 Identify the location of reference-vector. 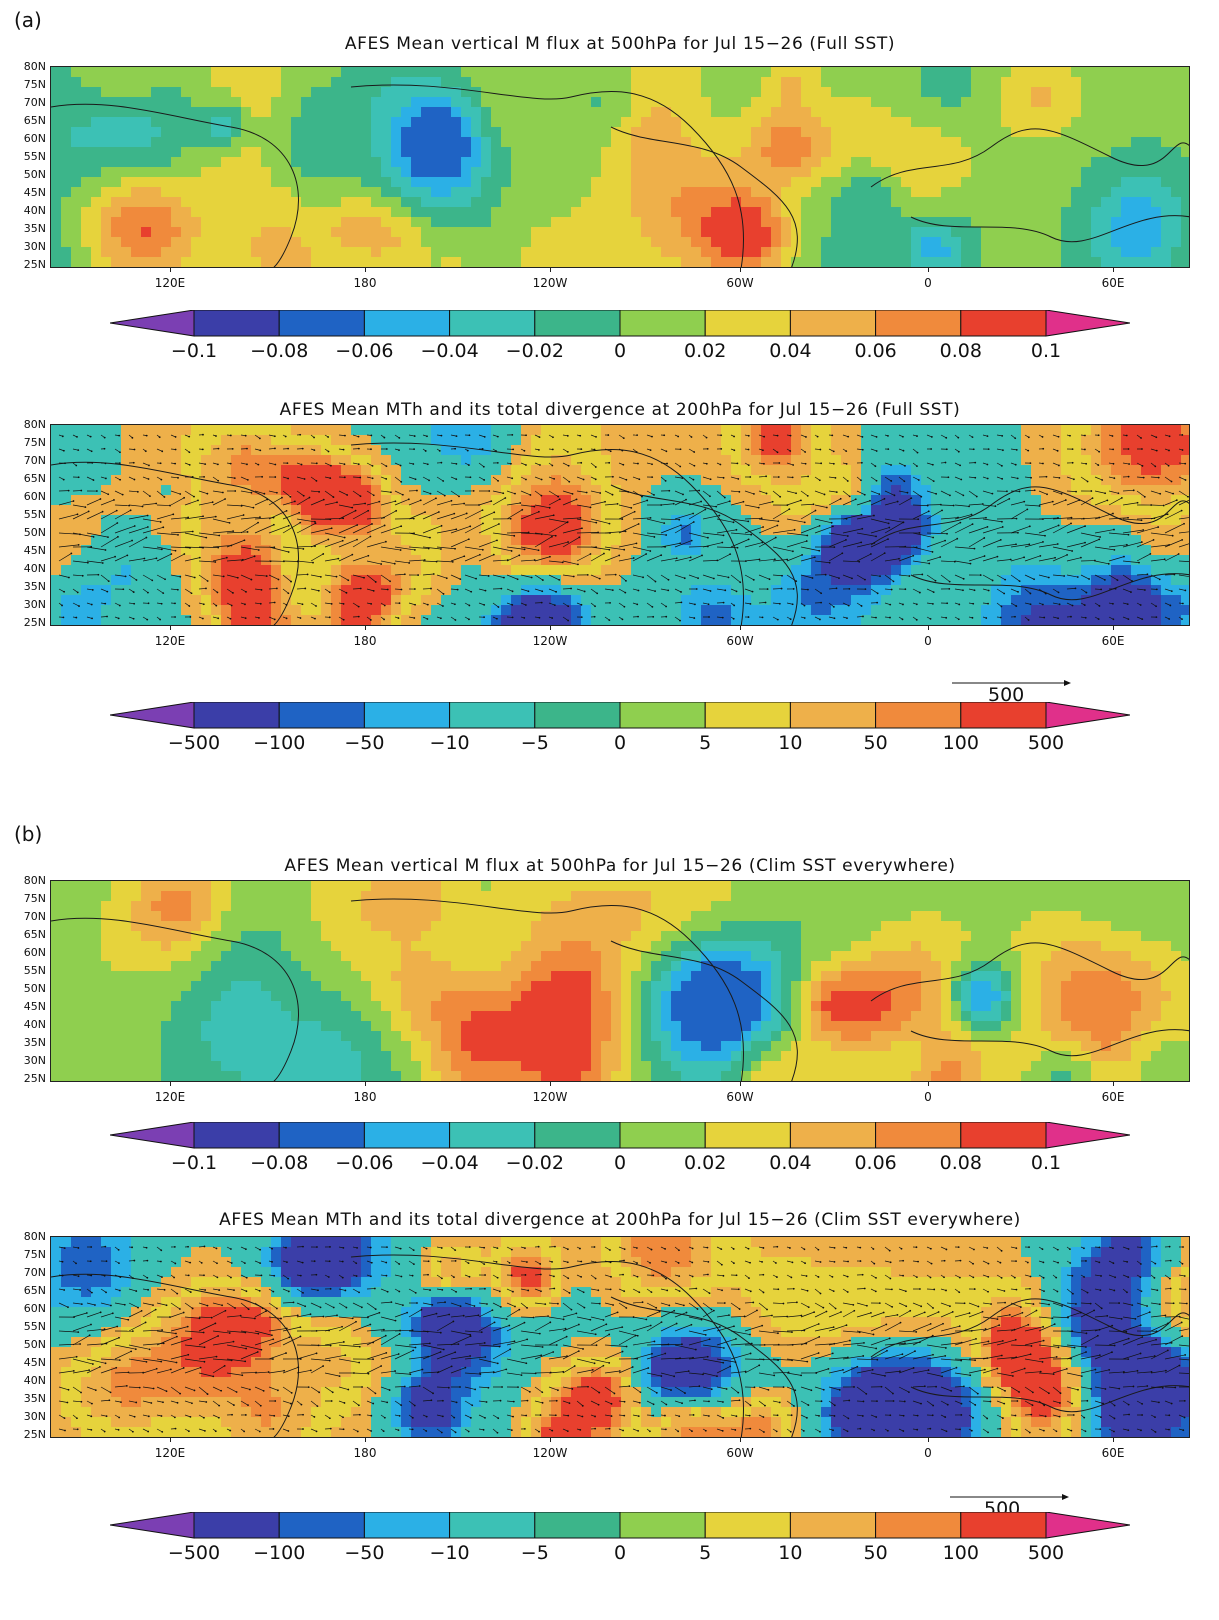
(1010, 1497).